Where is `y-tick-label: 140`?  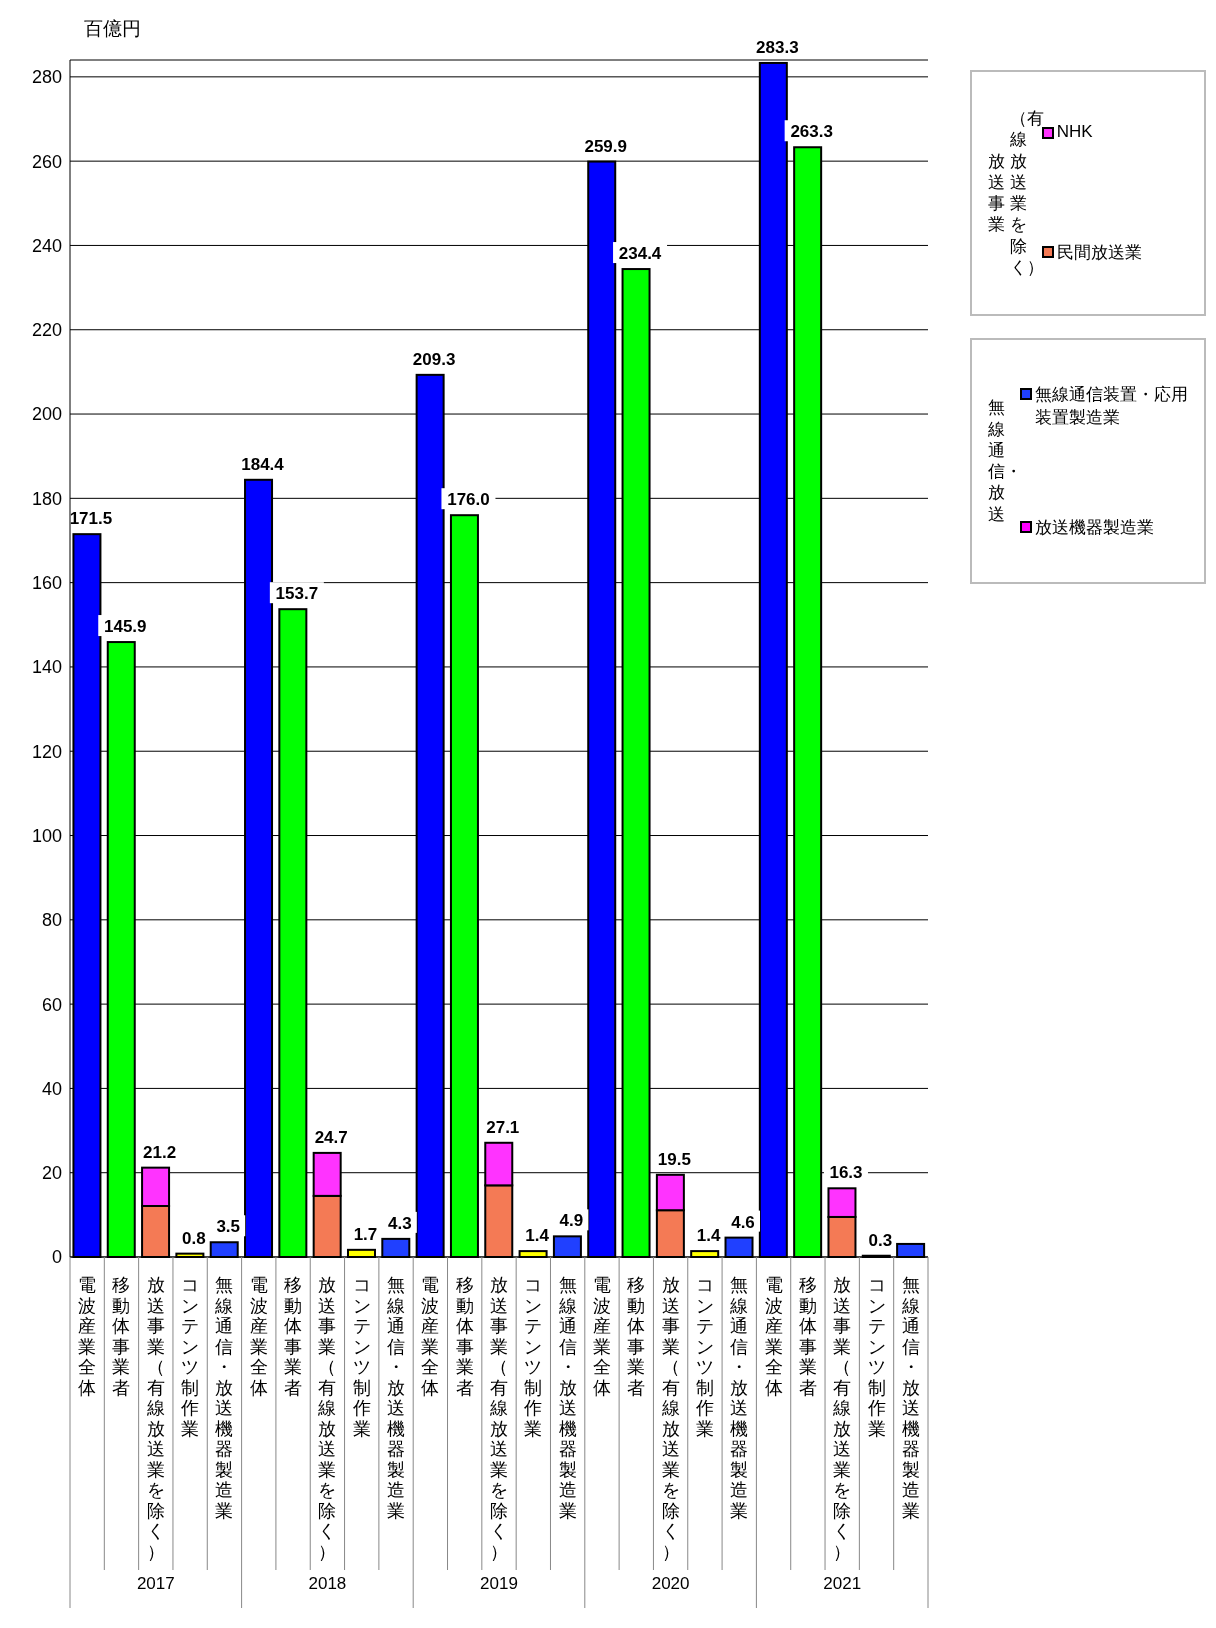 y-tick-label: 140 is located at coordinates (46, 667).